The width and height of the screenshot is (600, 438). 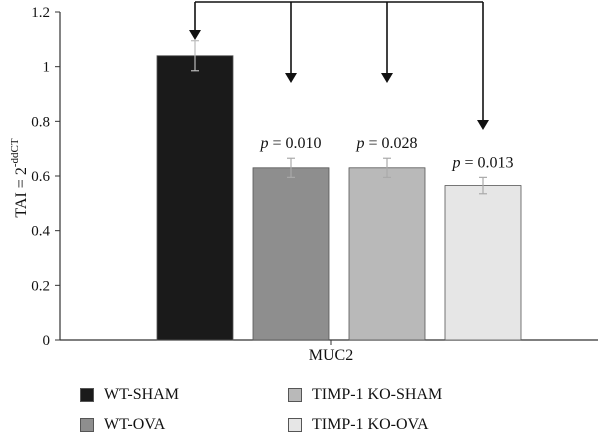 What do you see at coordinates (87, 395) in the screenshot?
I see `legend-swatch-wt-sham` at bounding box center [87, 395].